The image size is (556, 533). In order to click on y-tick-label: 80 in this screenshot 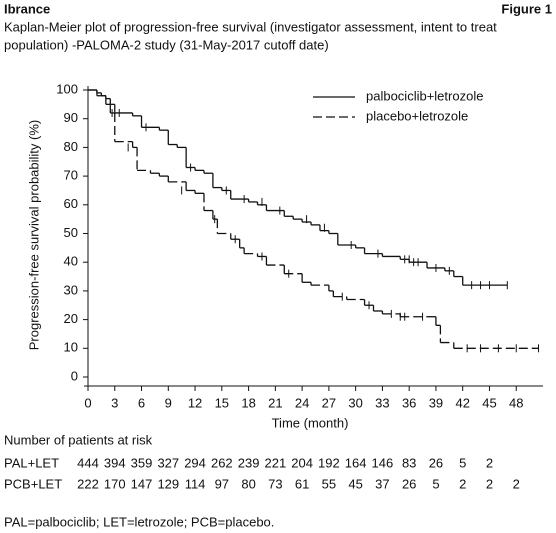, I will do `click(71, 146)`.